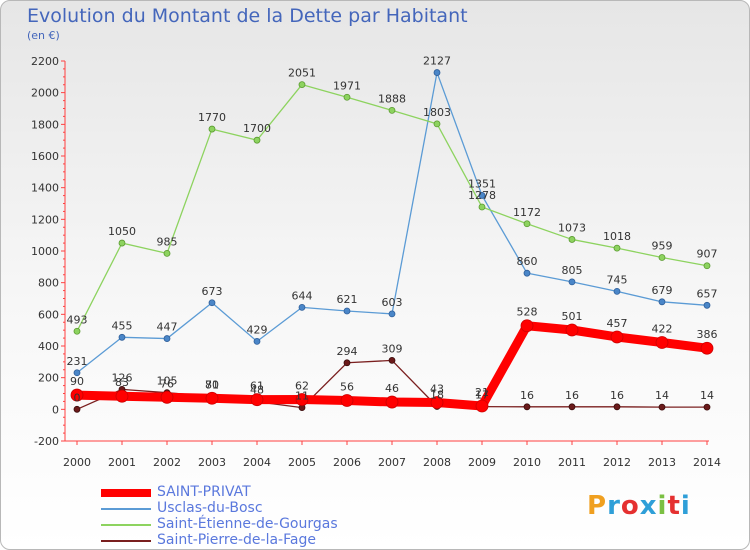  What do you see at coordinates (77, 381) in the screenshot?
I see `data-label: 90` at bounding box center [77, 381].